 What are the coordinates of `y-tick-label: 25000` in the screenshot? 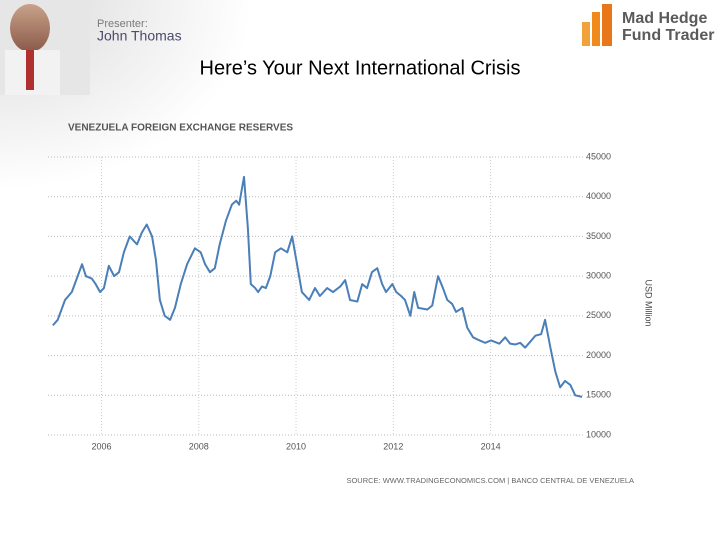 It's located at (598, 315).